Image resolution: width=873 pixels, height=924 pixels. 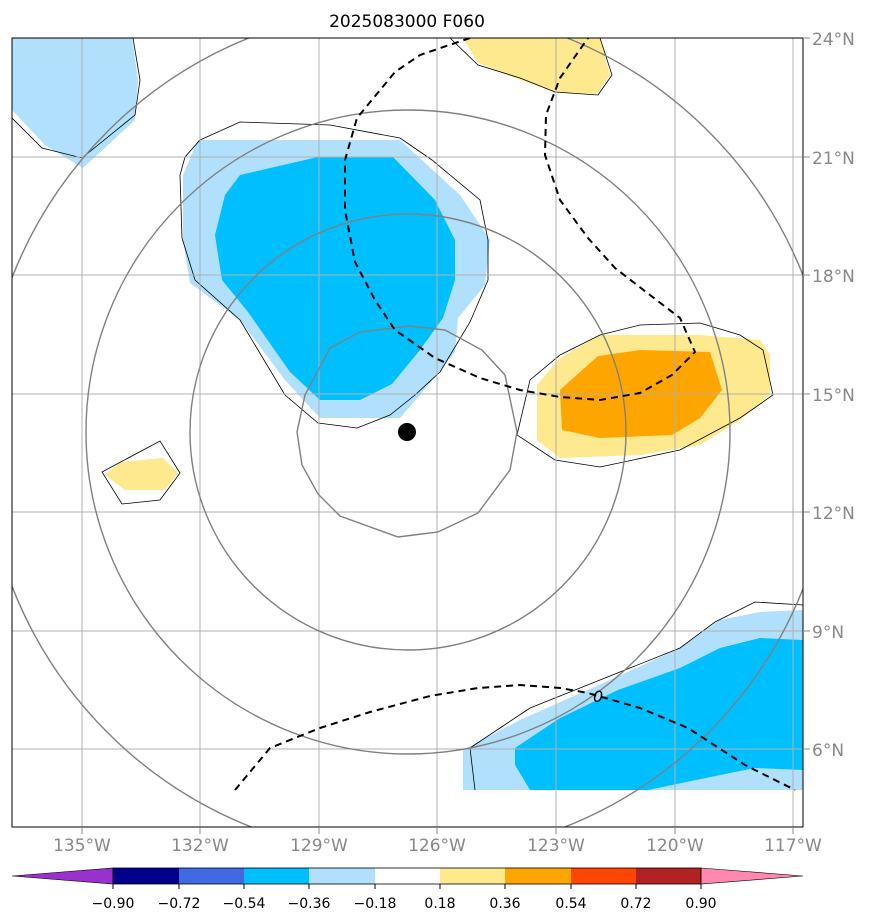 What do you see at coordinates (504, 904) in the screenshot?
I see `colorbar-label: 0.36` at bounding box center [504, 904].